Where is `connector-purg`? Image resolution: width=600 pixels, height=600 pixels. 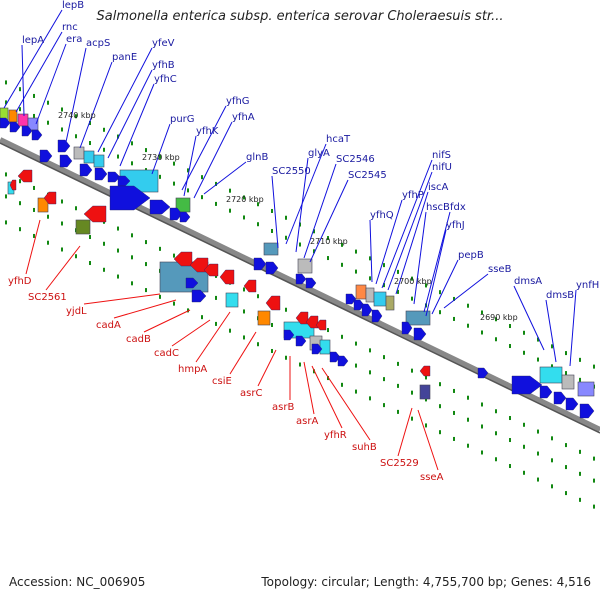
connector-purg is located at coordinates (161, 149).